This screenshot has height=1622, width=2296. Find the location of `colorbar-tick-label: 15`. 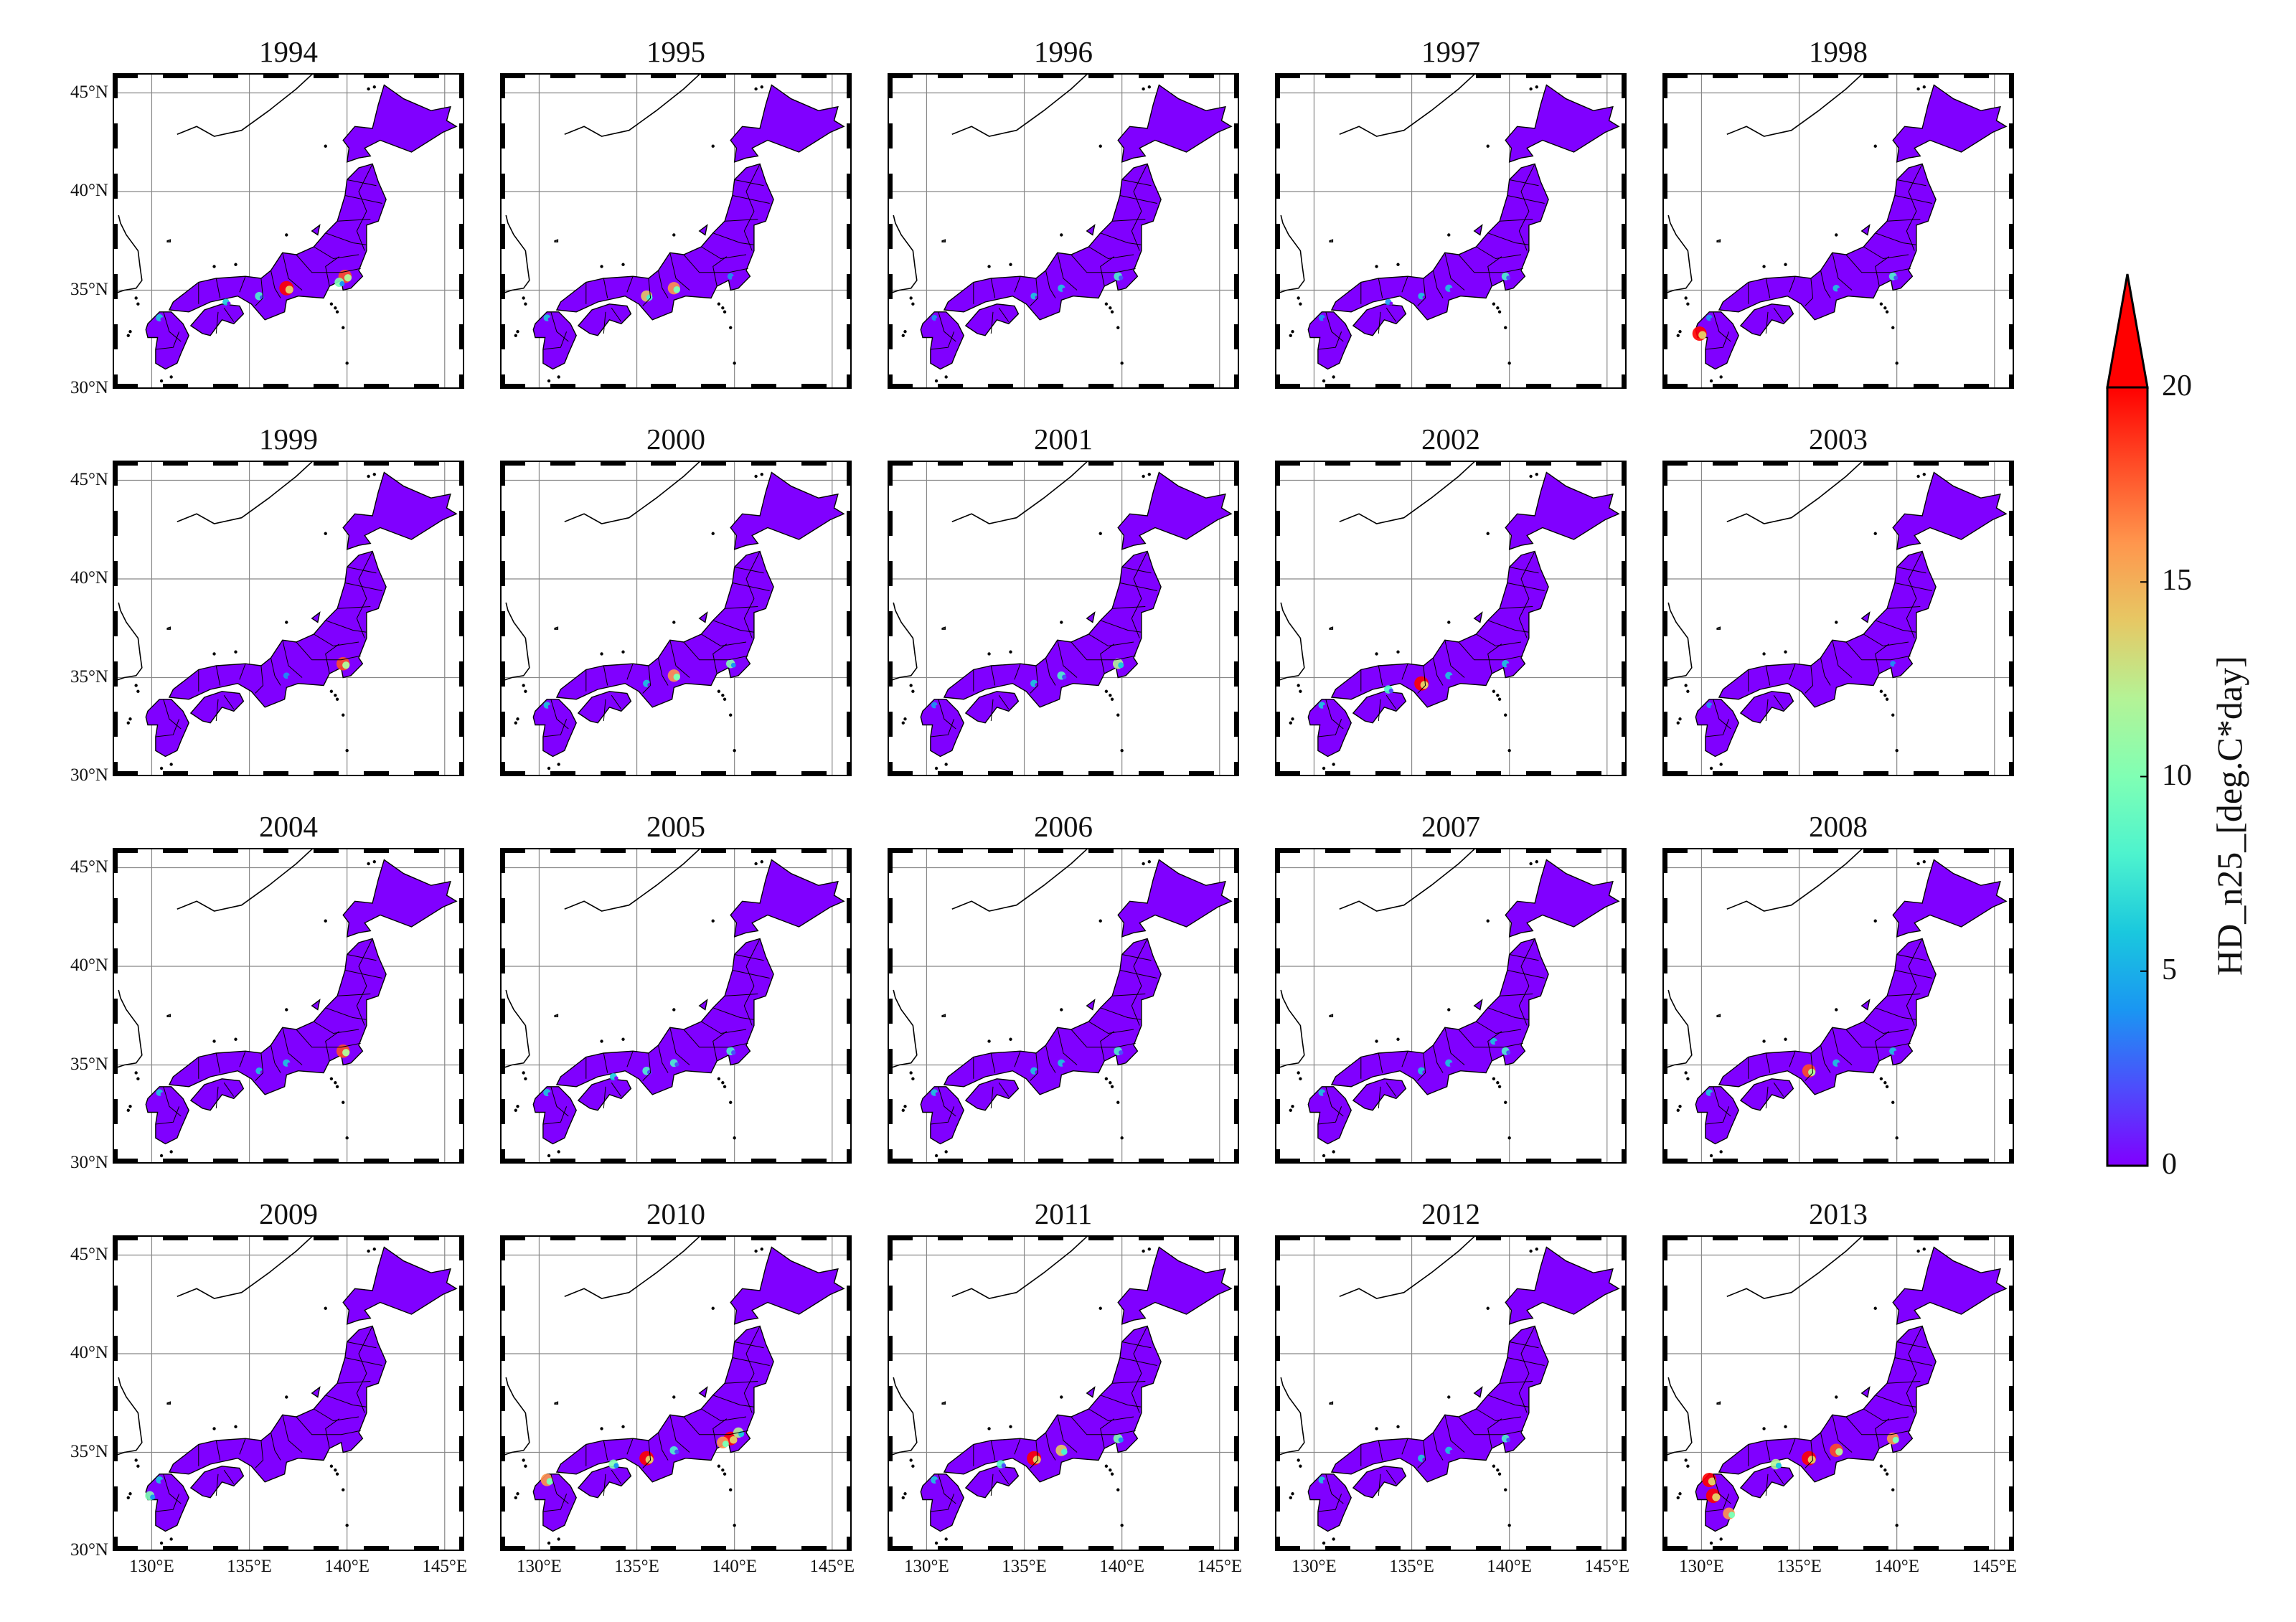

colorbar-tick-label: 15 is located at coordinates (2177, 581).